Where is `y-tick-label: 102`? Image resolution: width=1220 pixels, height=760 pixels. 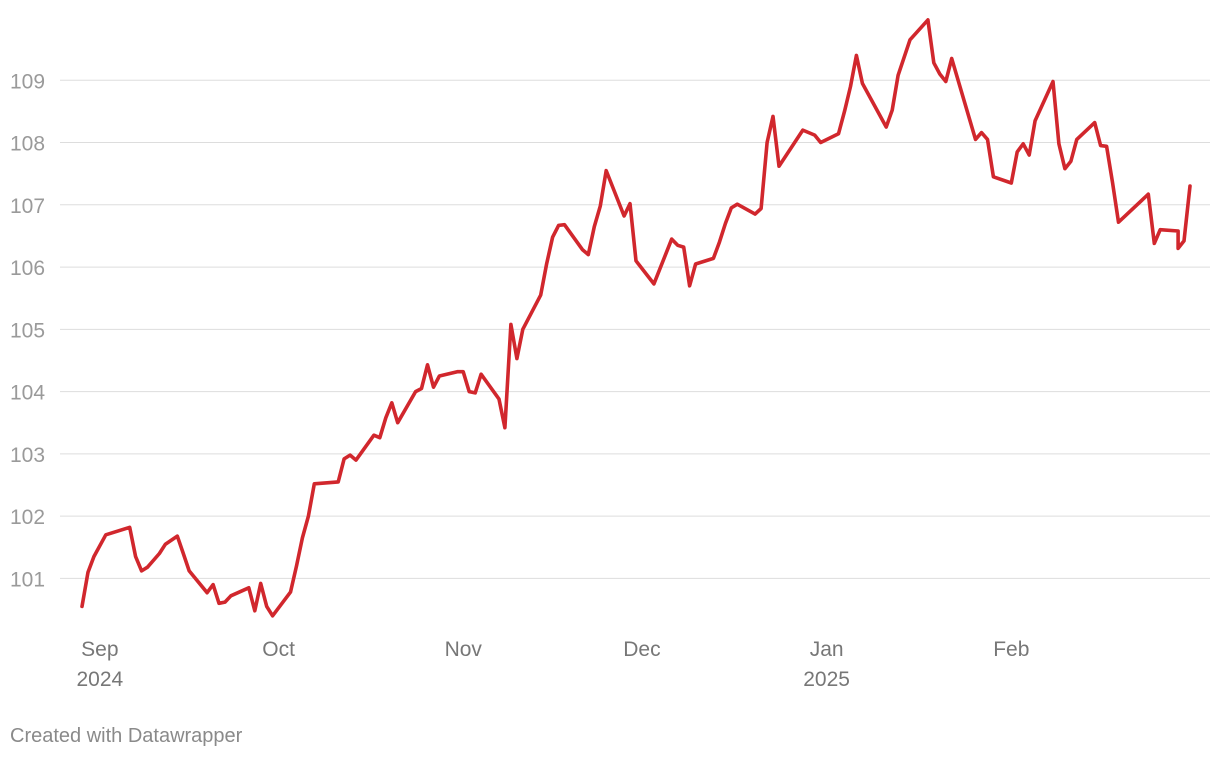
y-tick-label: 102 is located at coordinates (27, 517).